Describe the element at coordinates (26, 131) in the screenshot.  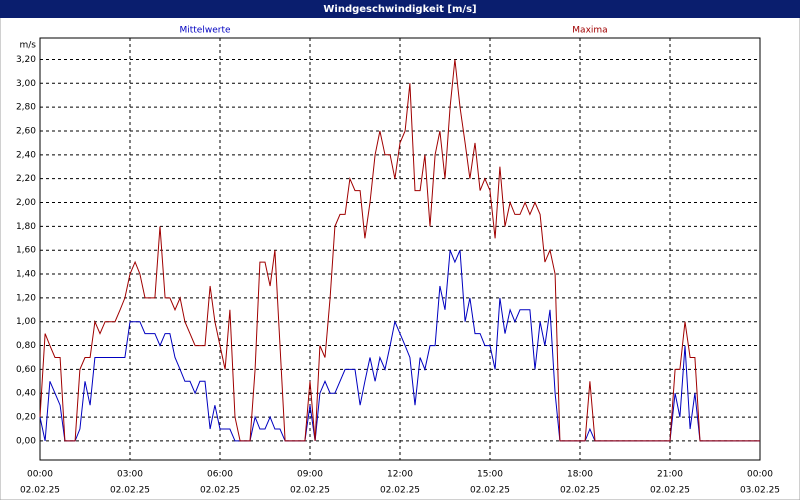
I see `y-tick-label: 2,60` at that location.